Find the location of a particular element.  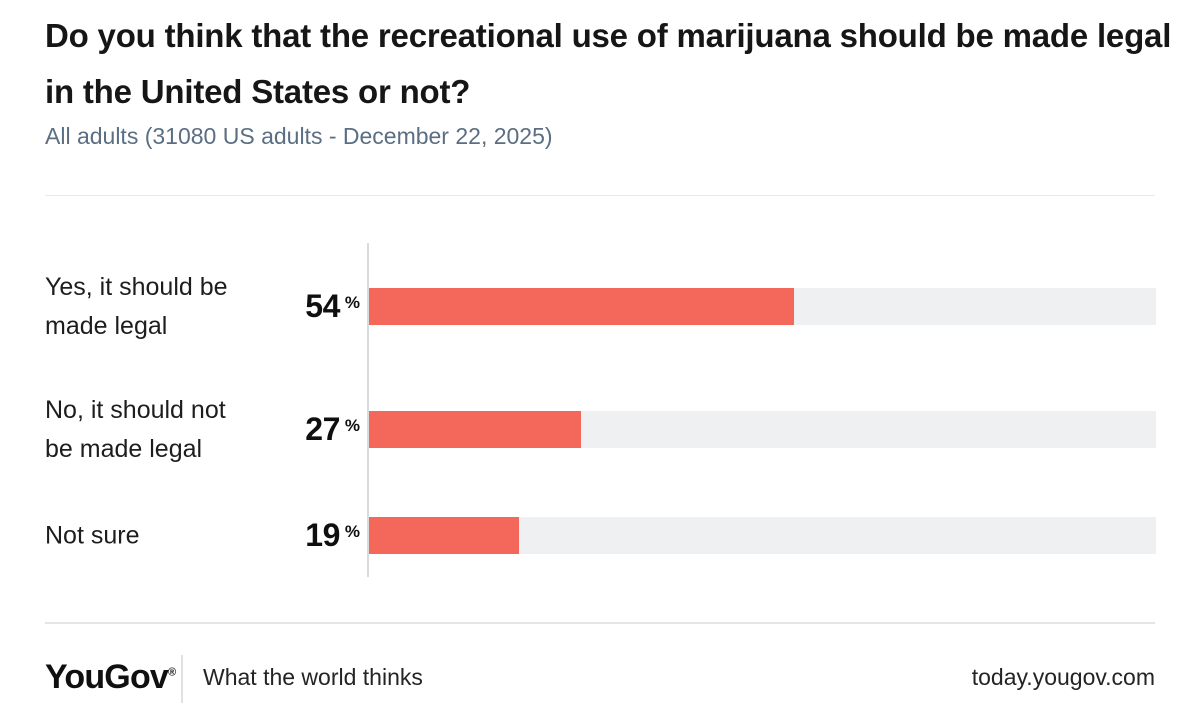

chart-row: Yes, it should be made legal 54% is located at coordinates (600, 306).